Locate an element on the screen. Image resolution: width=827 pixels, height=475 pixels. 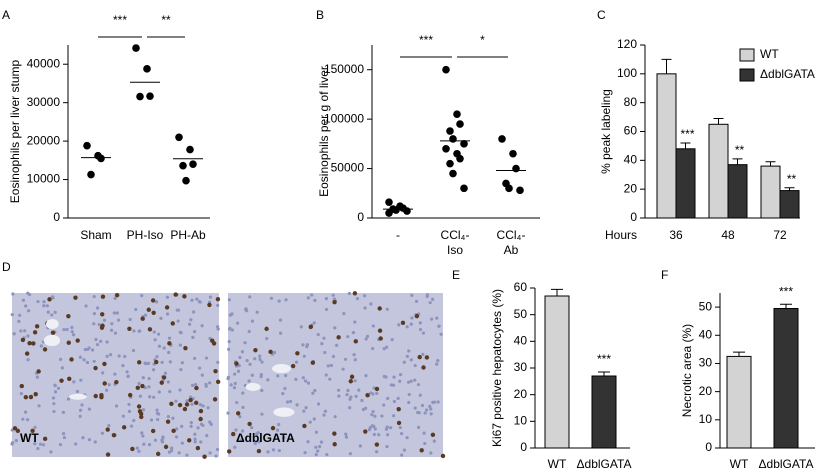
x-tick-label: CCl₄- is located at coordinates (455, 235).